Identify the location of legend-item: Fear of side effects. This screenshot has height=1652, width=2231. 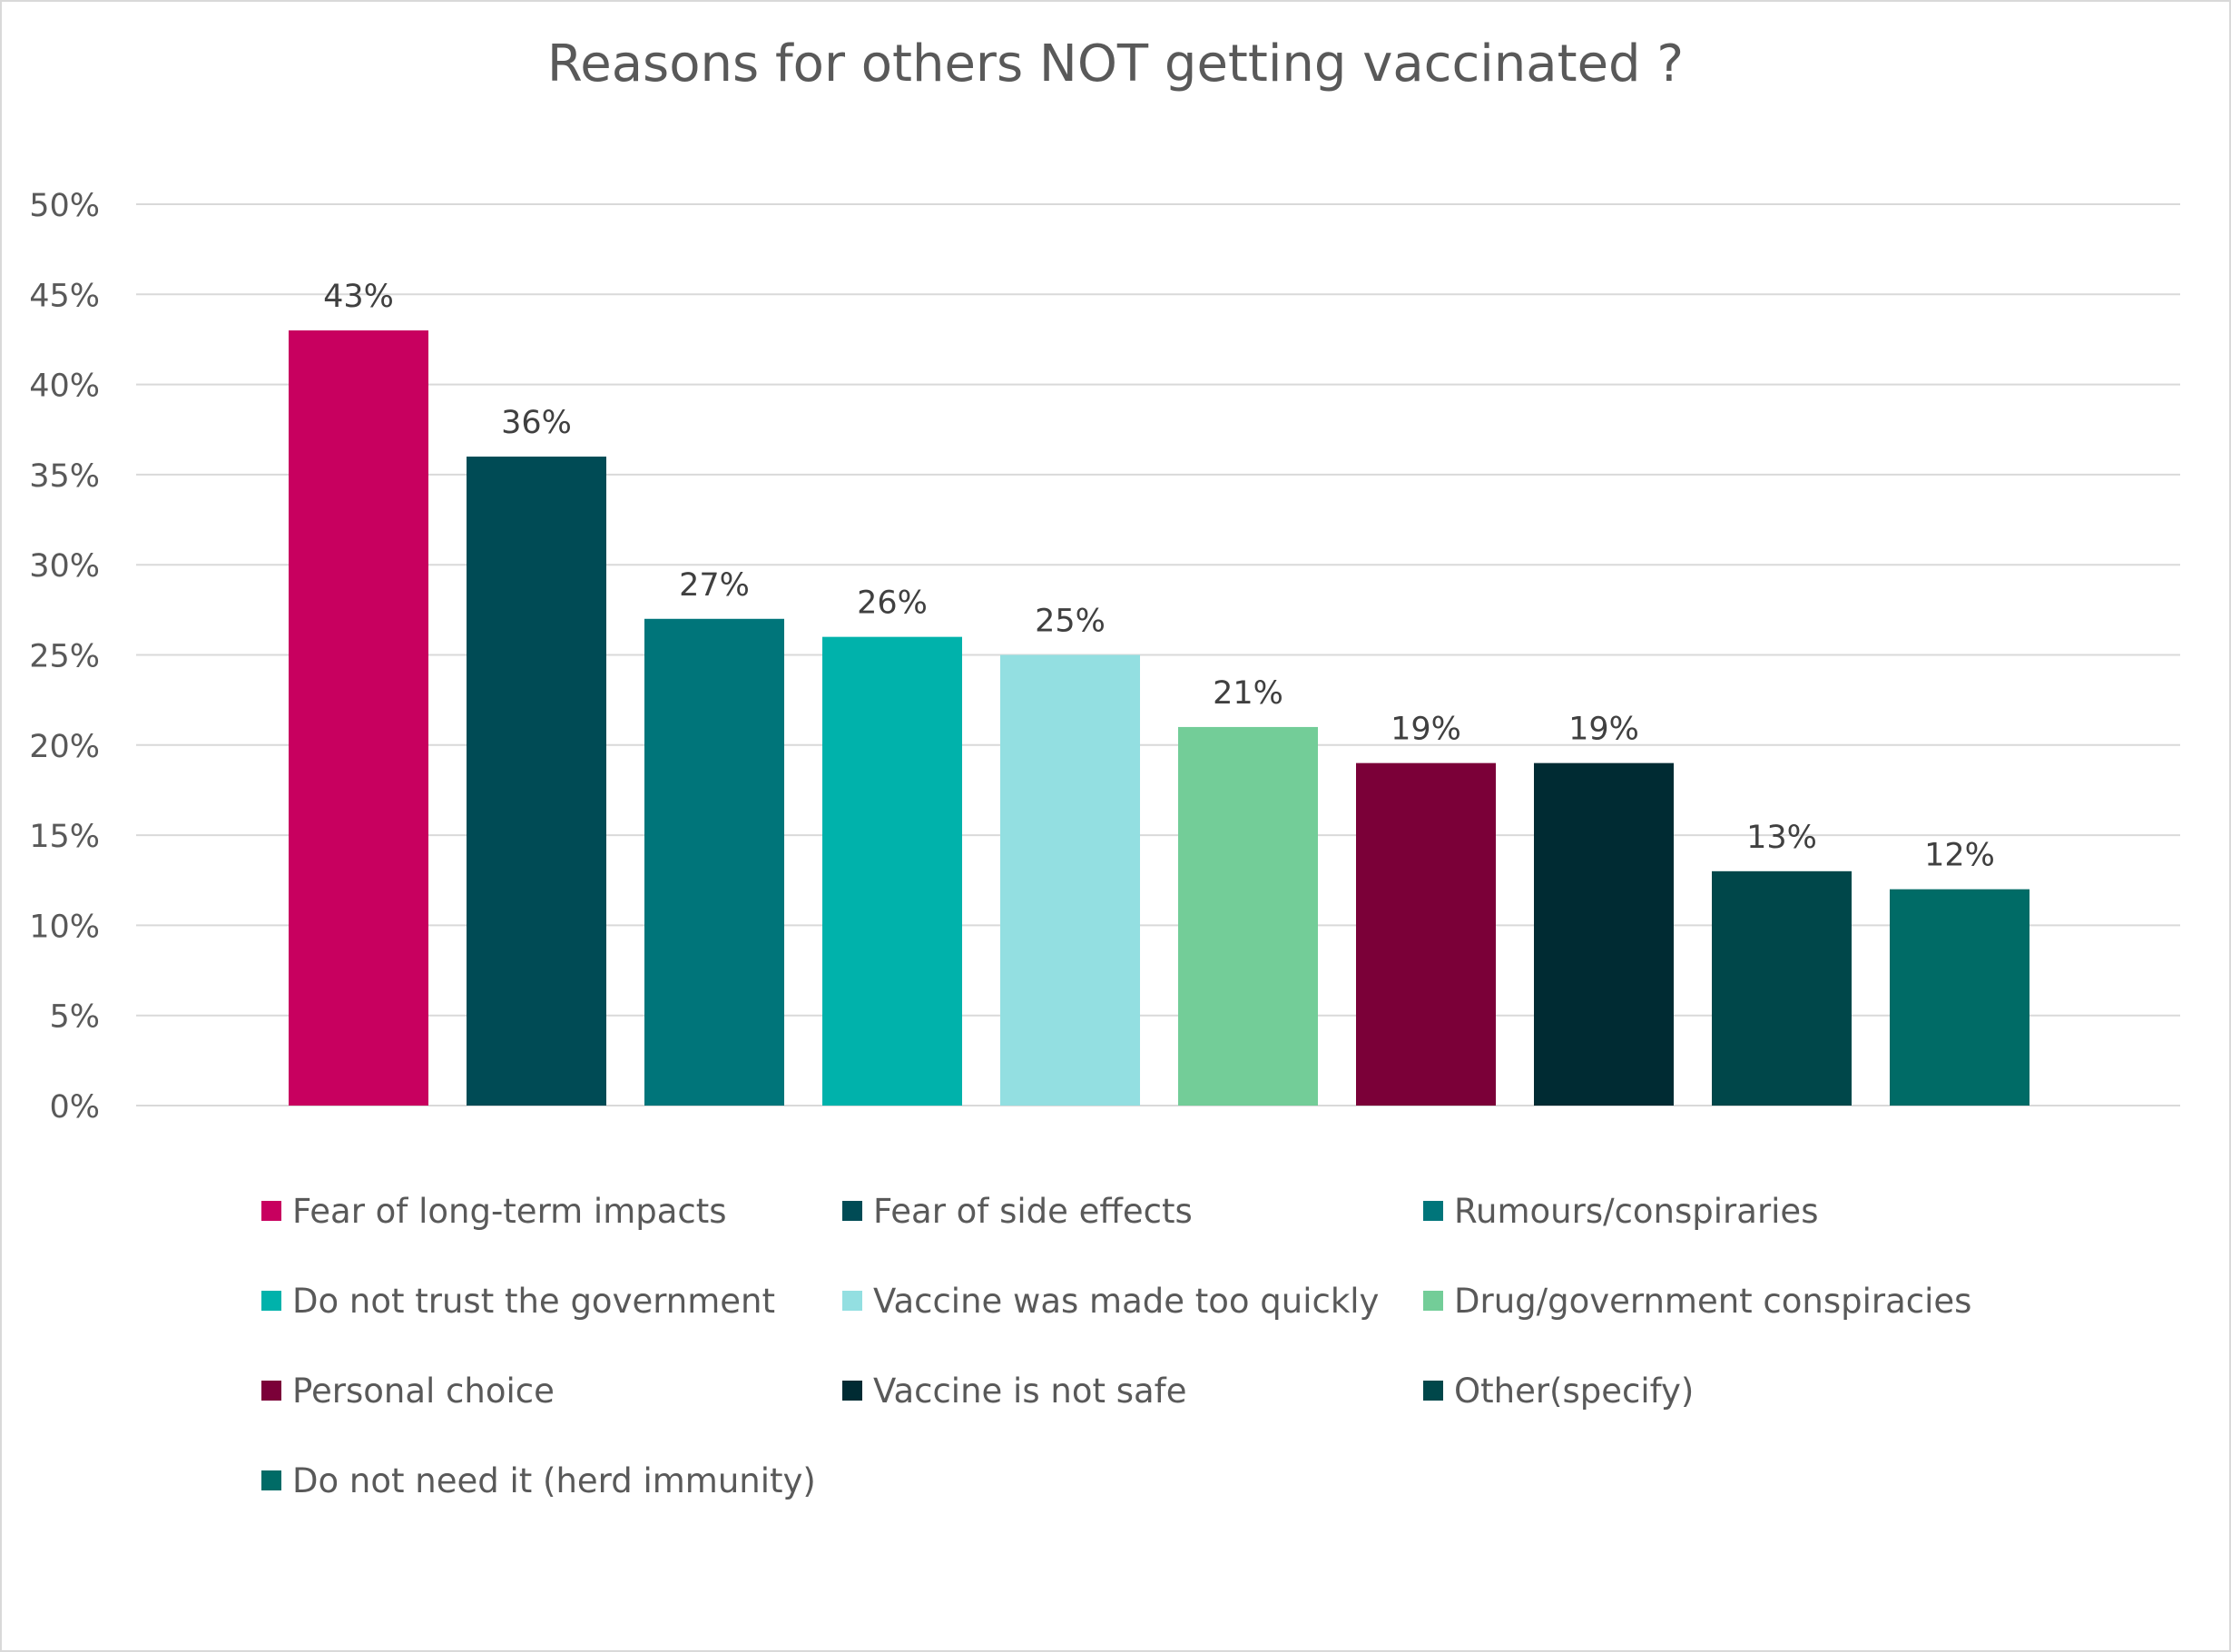
(1017, 1211).